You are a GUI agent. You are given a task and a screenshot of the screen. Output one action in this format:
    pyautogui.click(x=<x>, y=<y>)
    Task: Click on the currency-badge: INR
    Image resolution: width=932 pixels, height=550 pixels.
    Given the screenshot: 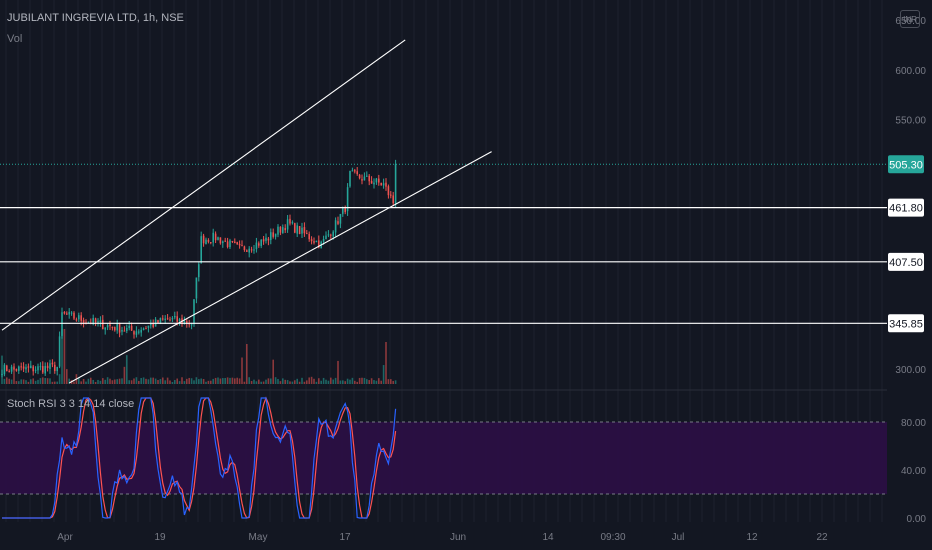 What is the action you would take?
    pyautogui.click(x=910, y=19)
    